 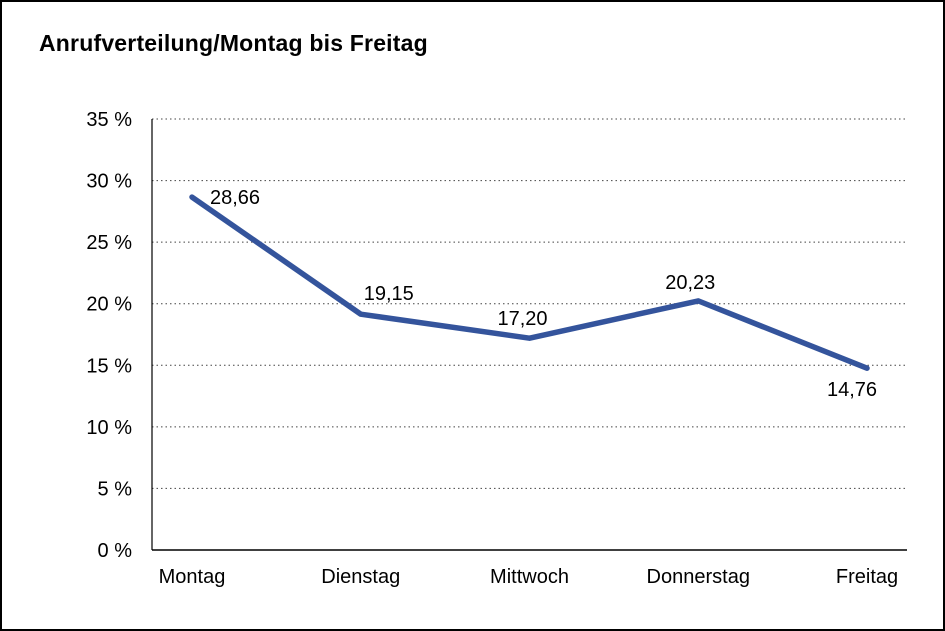 What do you see at coordinates (852, 390) in the screenshot?
I see `data-point-label: 14,76` at bounding box center [852, 390].